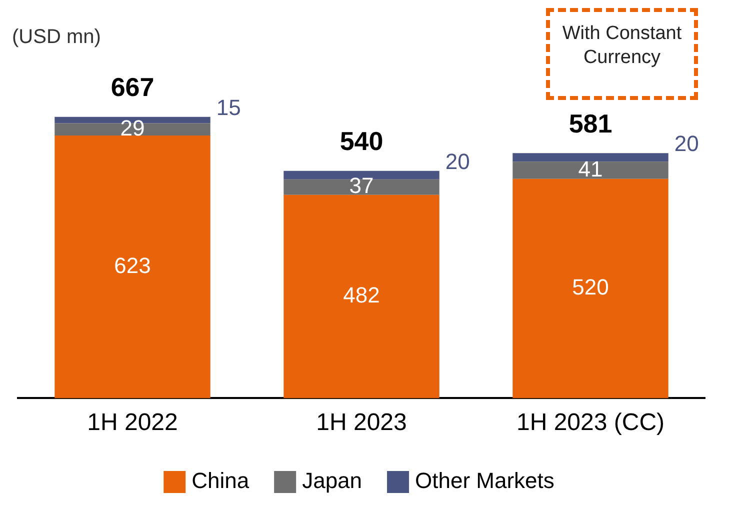 The height and width of the screenshot is (511, 743). Describe the element at coordinates (590, 422) in the screenshot. I see `x-tick-label: 1H 2023 (CC)` at that location.